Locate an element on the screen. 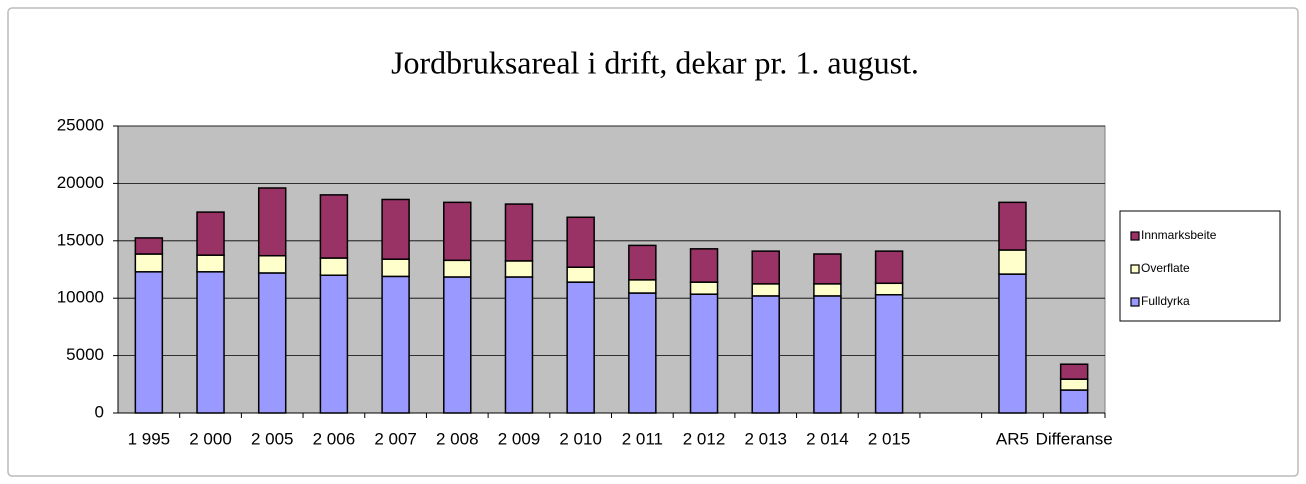 The width and height of the screenshot is (1306, 484). x-tick-label: 2 013 is located at coordinates (765, 438).